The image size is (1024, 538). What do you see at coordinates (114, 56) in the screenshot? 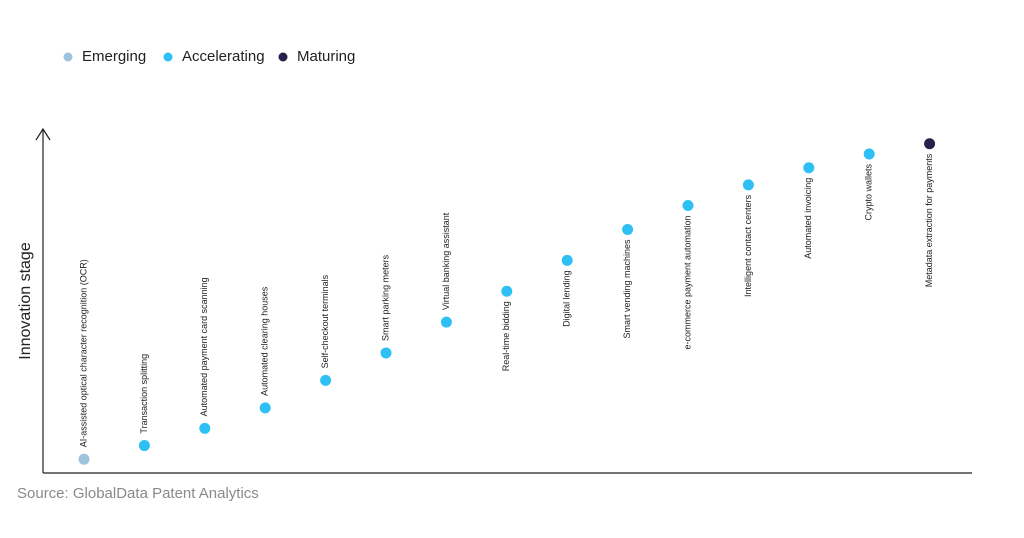
I see `legend-label: Emerging` at bounding box center [114, 56].